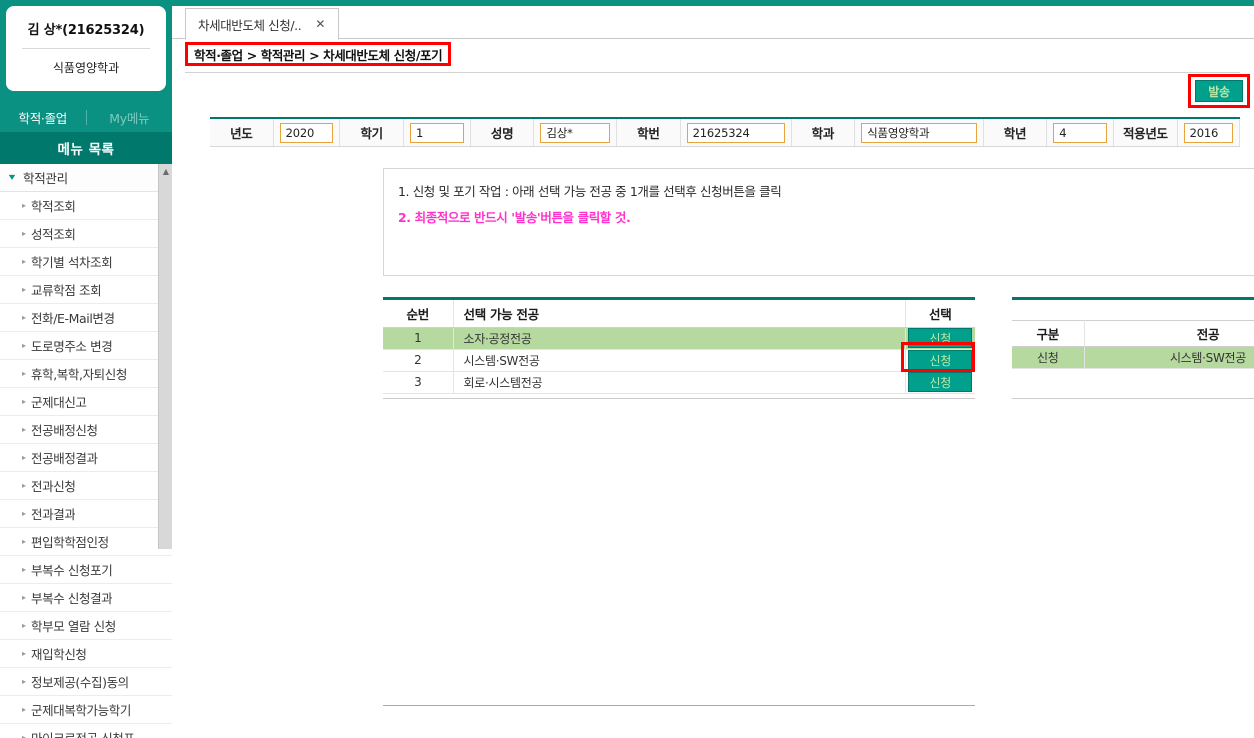  What do you see at coordinates (72, 346) in the screenshot?
I see `sidebar-item-label: 도로명주소 변경` at bounding box center [72, 346].